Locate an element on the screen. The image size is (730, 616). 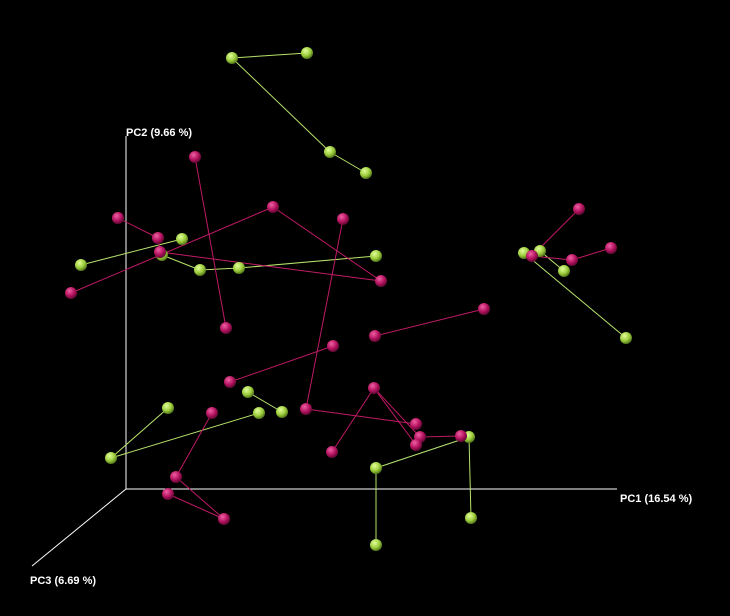
x-axis-label: PC1 (16.54 %) is located at coordinates (656, 499).